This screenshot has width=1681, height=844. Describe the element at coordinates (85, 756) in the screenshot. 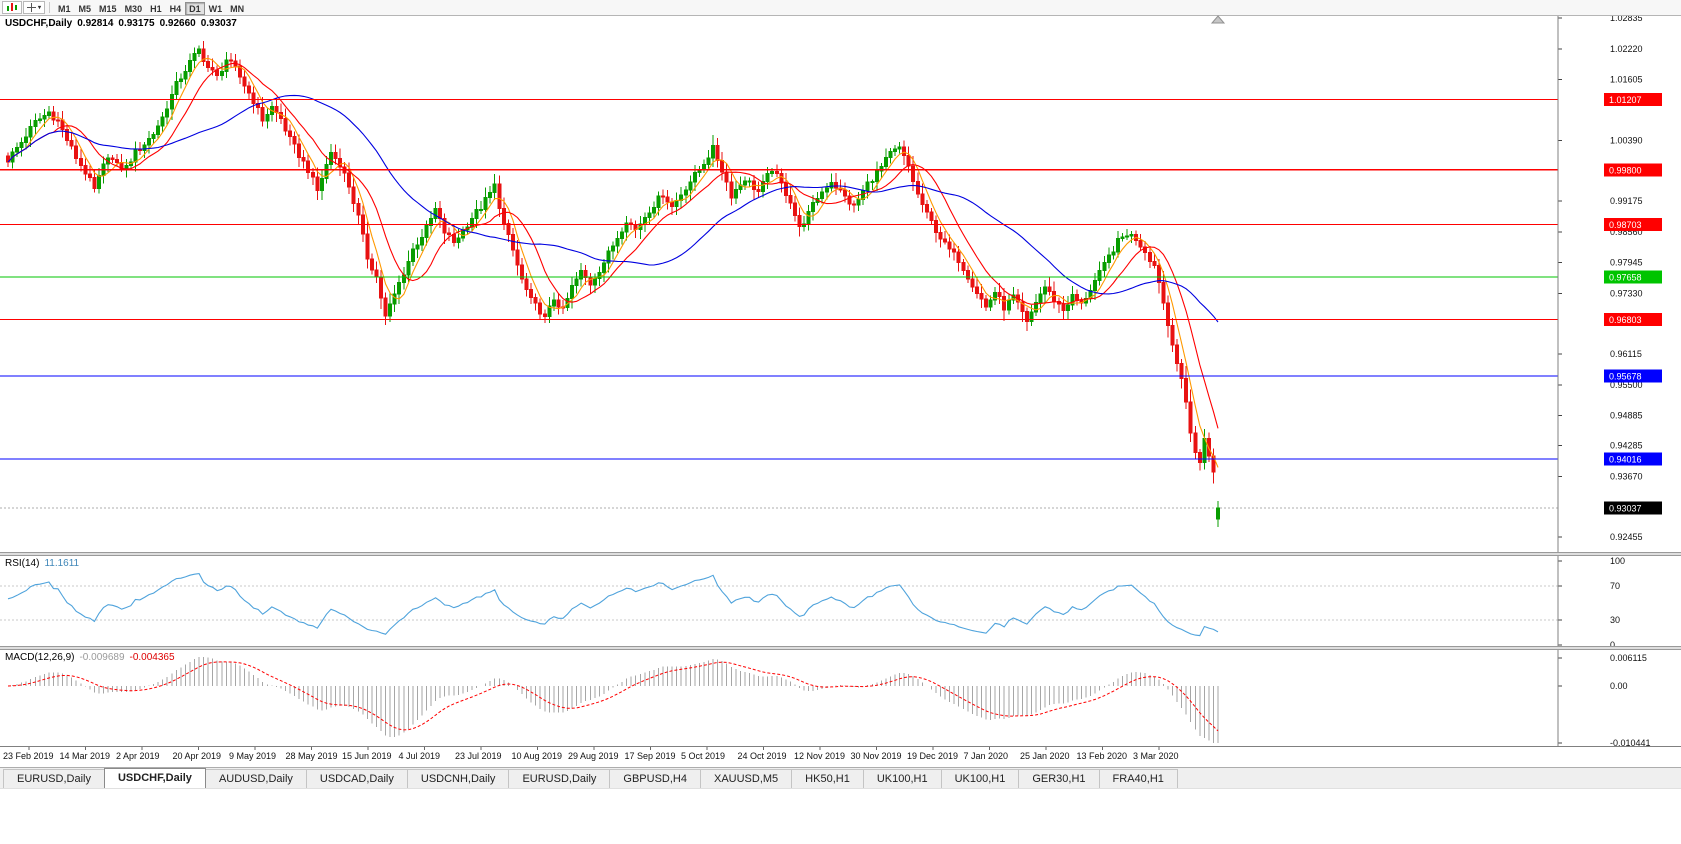

I see `time-axis-label: 14 Mar 2019` at that location.